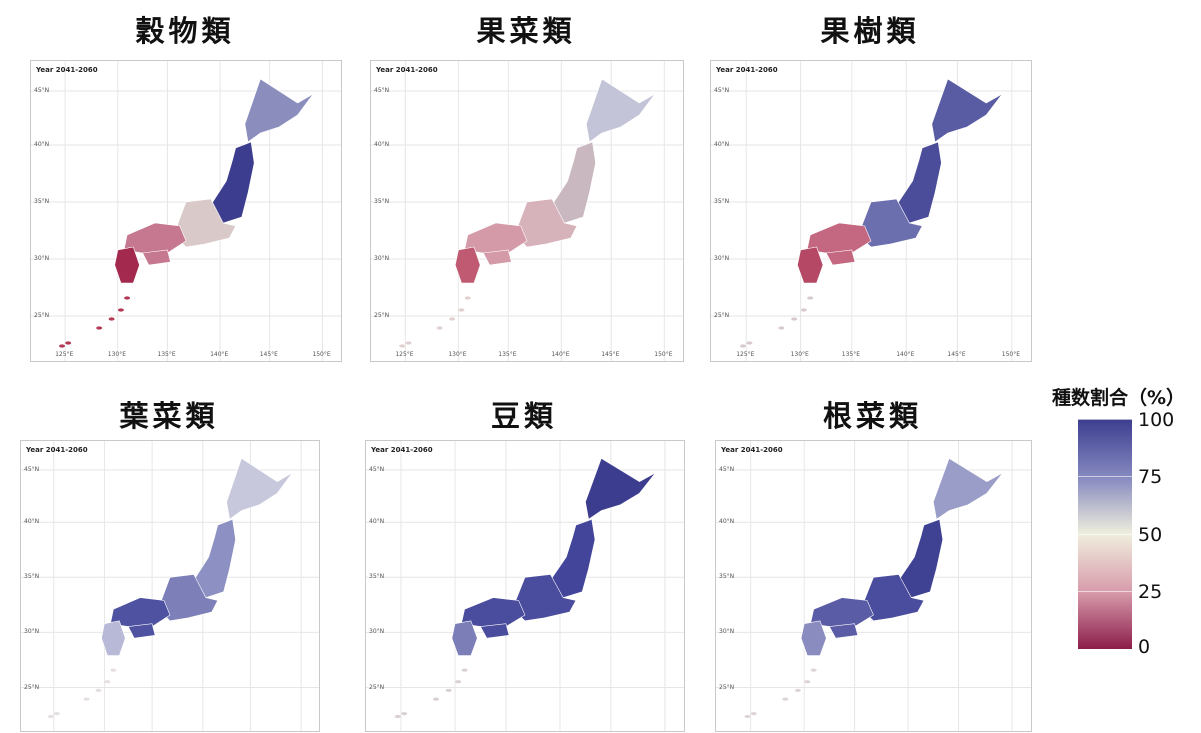  Describe the element at coordinates (1150, 592) in the screenshot. I see `legend-label-25: 25` at that location.